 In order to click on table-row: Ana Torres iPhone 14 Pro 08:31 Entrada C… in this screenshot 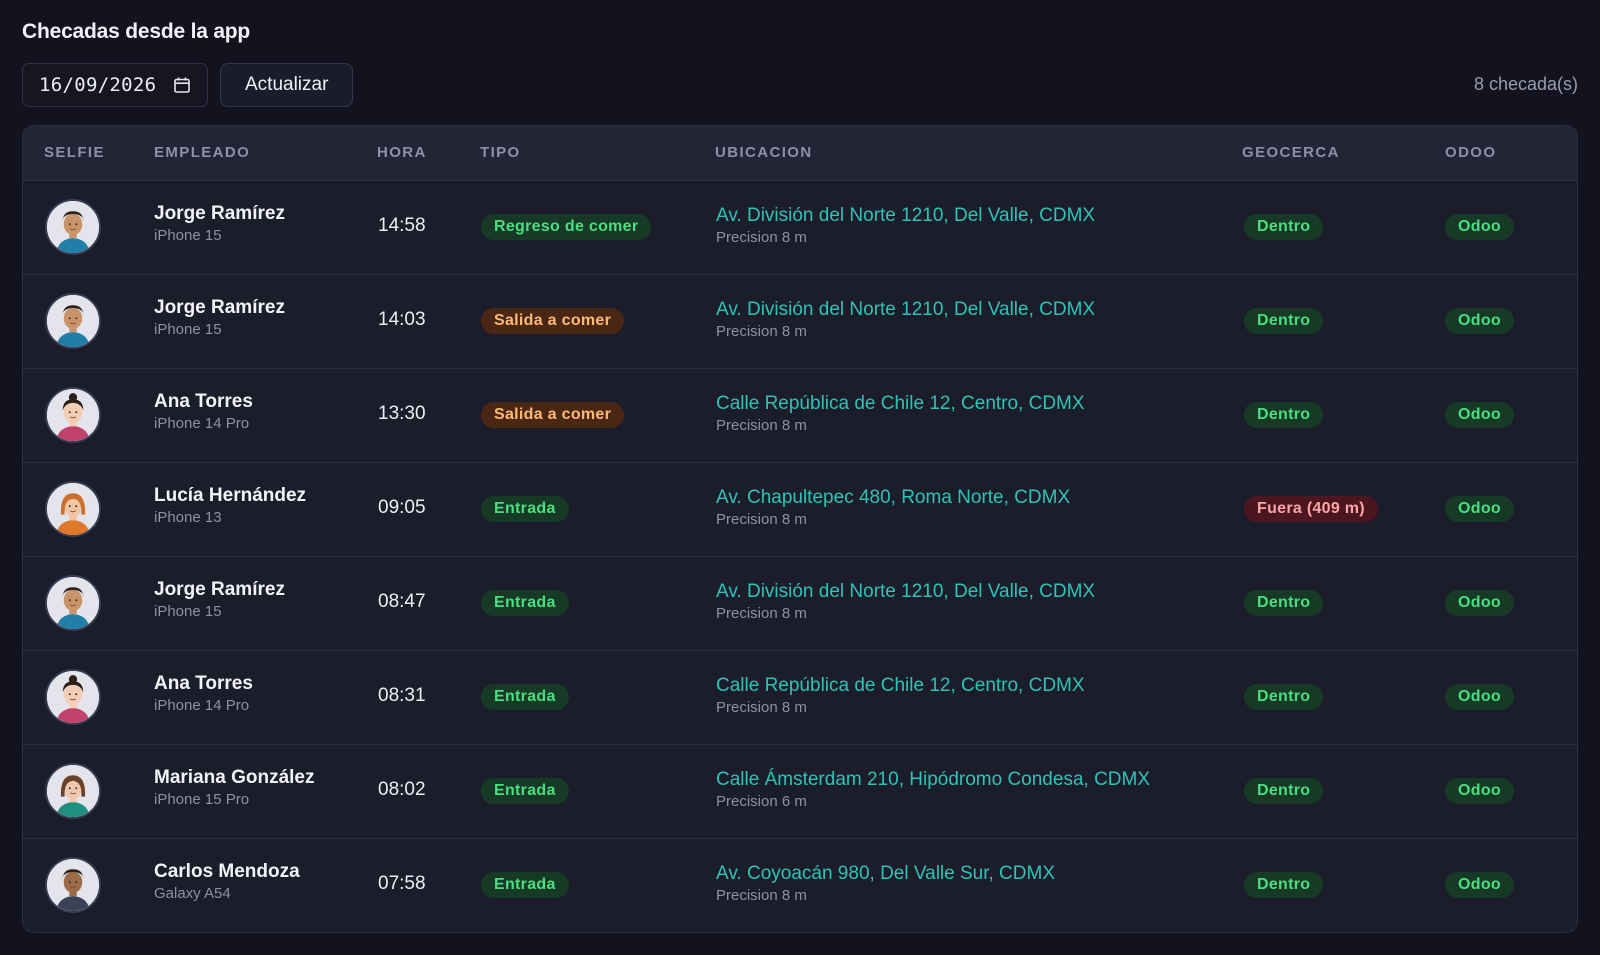, I will do `click(800, 698)`.